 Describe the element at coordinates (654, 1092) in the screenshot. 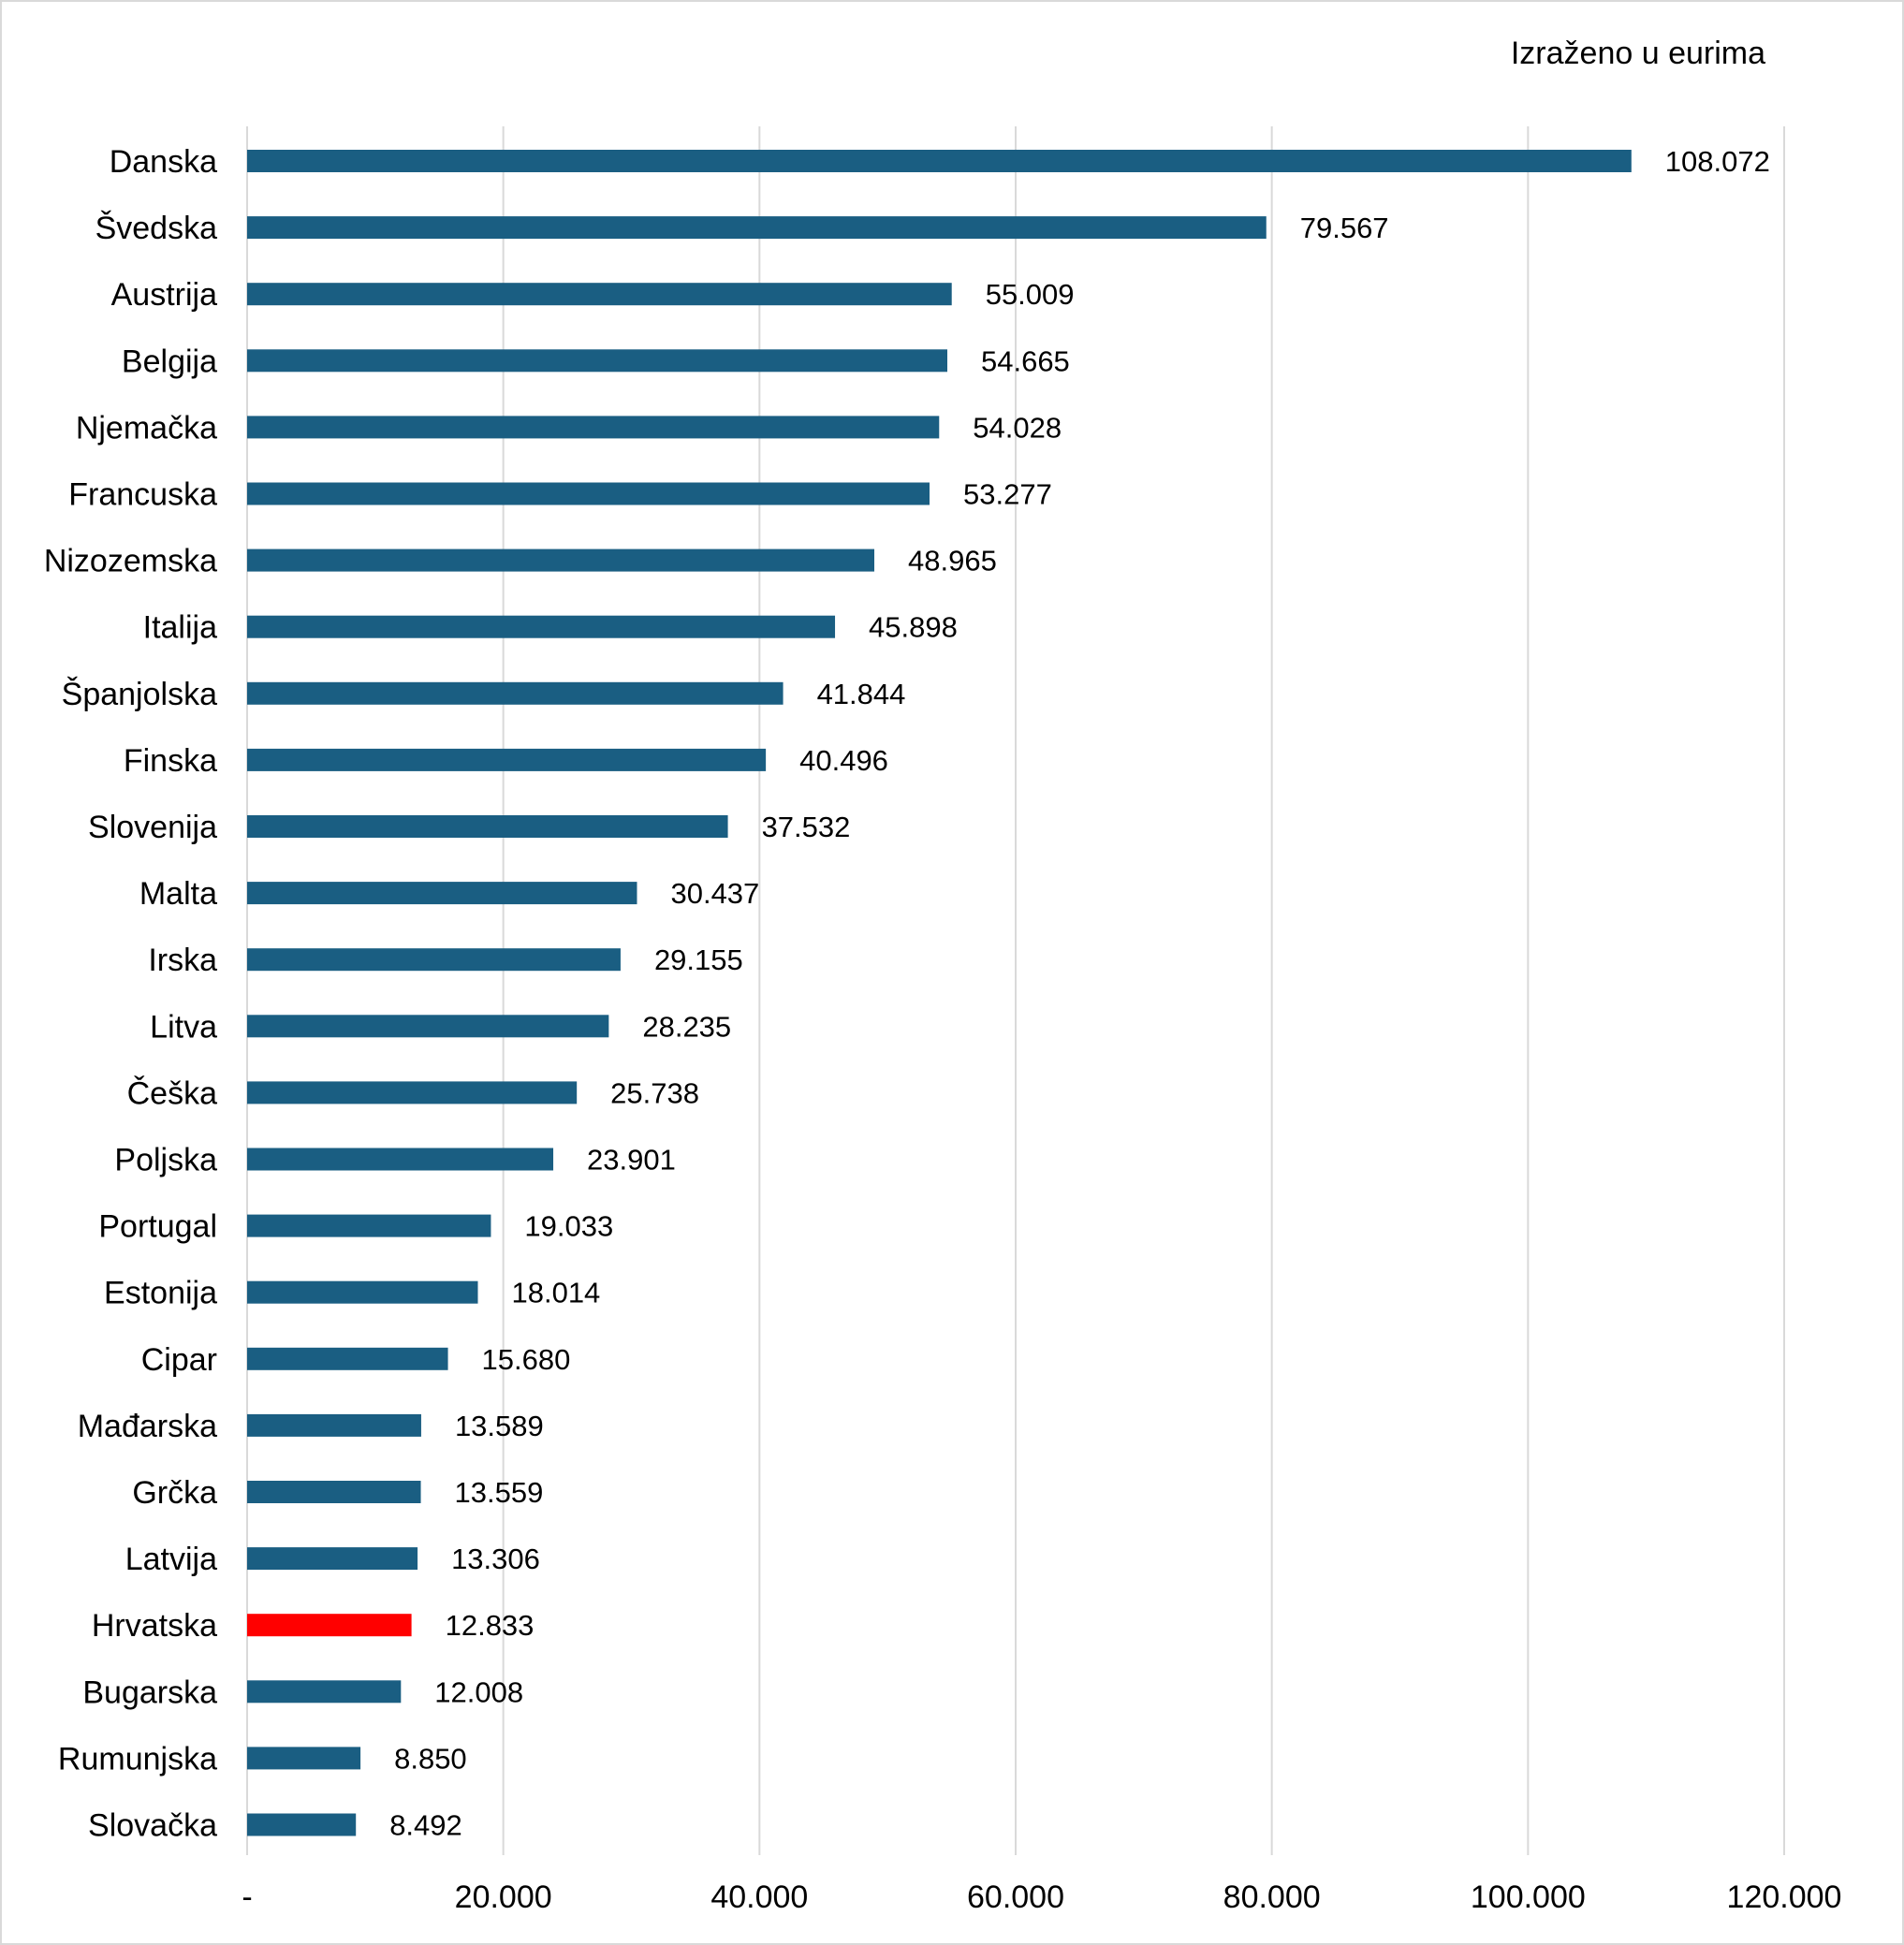

I see `value-label: 25.738` at that location.